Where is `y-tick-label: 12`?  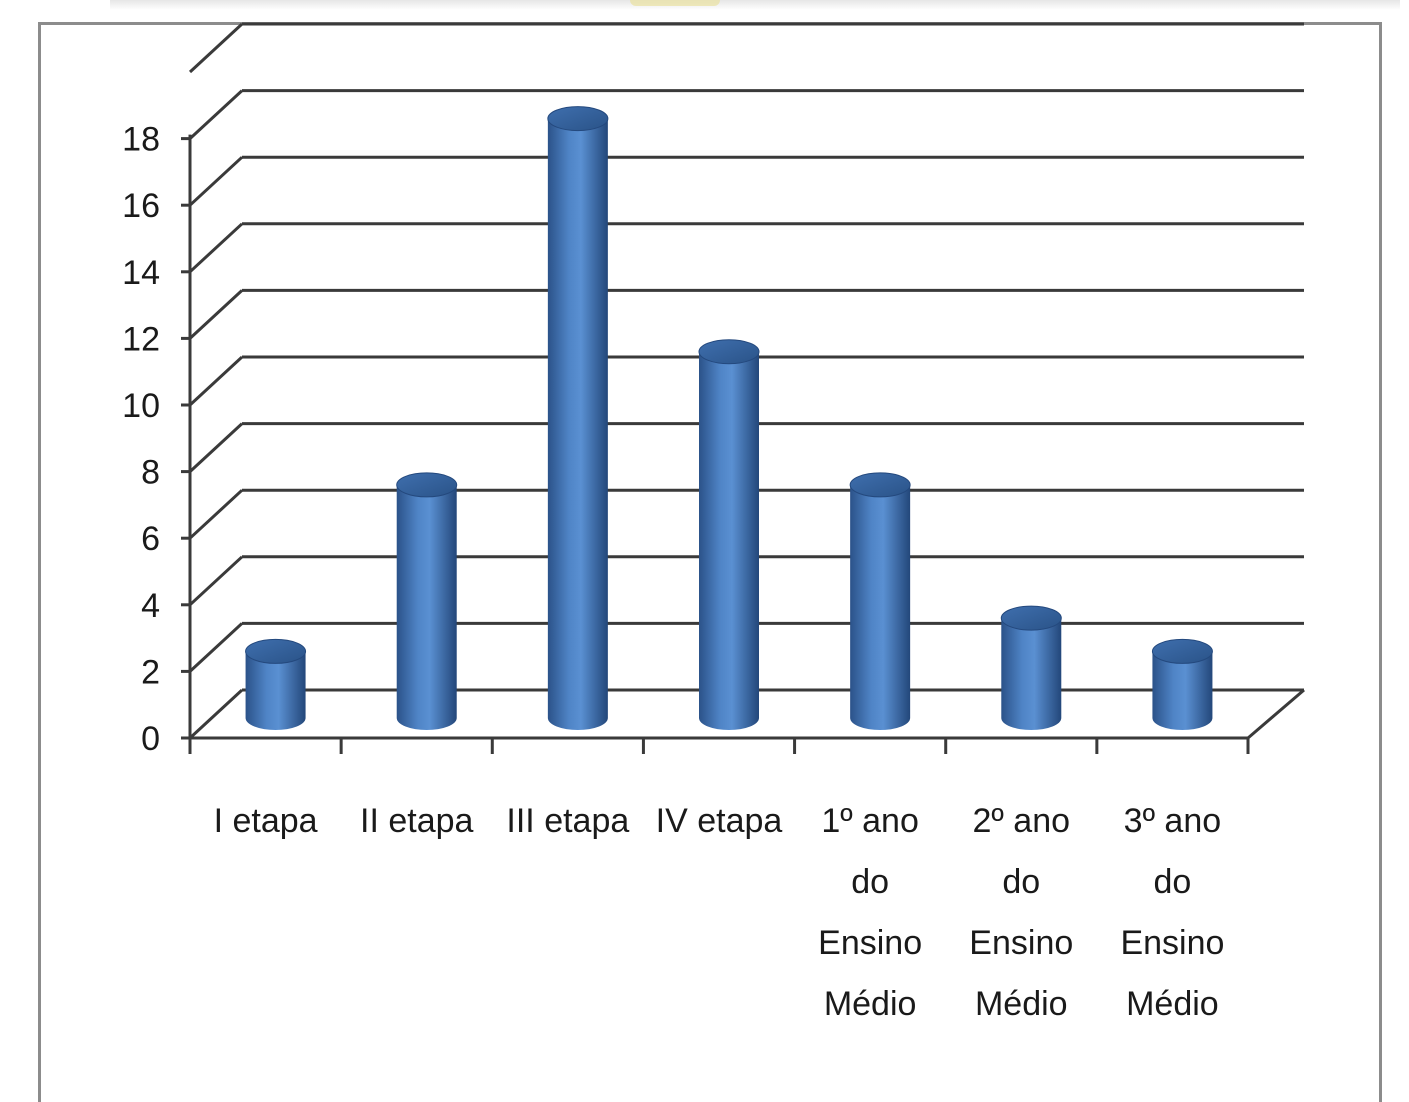
y-tick-label: 12 is located at coordinates (141, 339).